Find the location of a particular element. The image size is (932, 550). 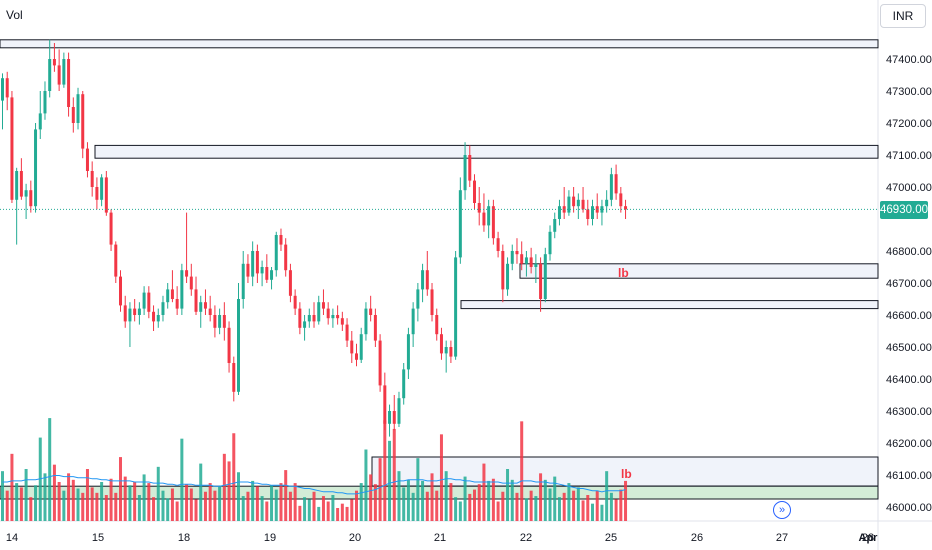

x-tick-label: 25 is located at coordinates (611, 538).